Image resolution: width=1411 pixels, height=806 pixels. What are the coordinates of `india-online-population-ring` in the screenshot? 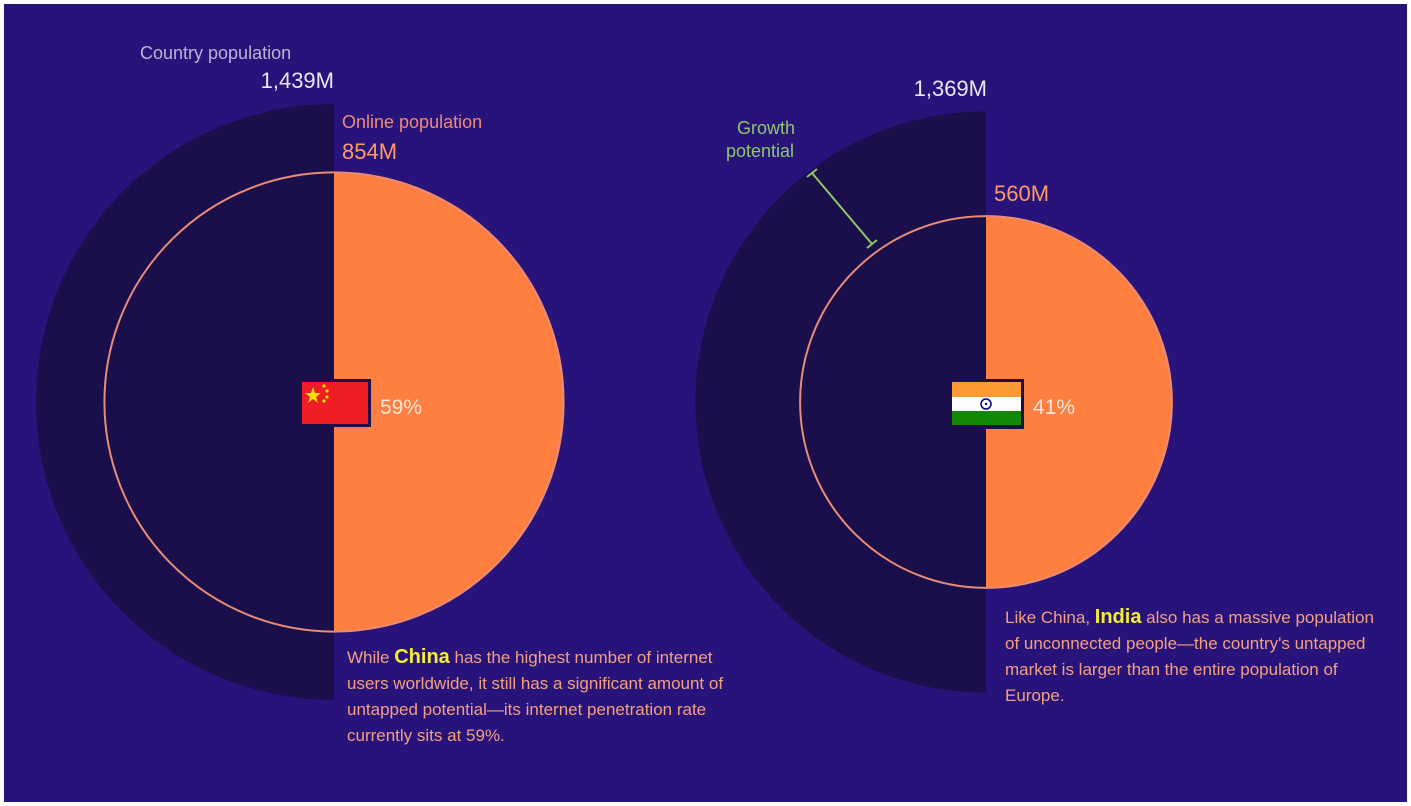 It's located at (986, 402).